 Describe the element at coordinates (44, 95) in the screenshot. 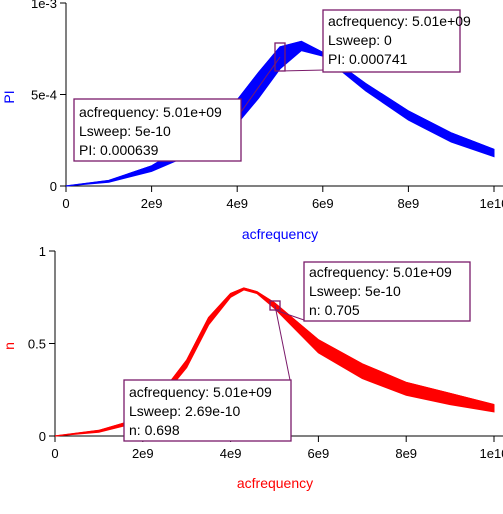

I see `y-tick-label: 5e-4` at that location.